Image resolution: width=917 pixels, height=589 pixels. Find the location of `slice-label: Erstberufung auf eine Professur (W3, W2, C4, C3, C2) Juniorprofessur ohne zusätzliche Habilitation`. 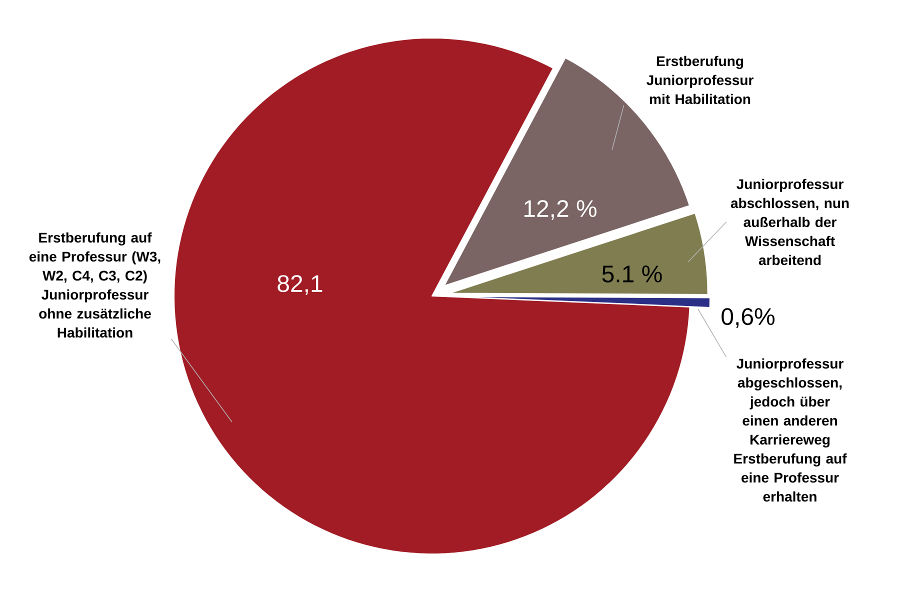

slice-label: Erstberufung auf eine Professur (W3, W2, C4, C3, C2) Juniorprofessur ohne zusätzliche Habilitation is located at coordinates (94, 285).